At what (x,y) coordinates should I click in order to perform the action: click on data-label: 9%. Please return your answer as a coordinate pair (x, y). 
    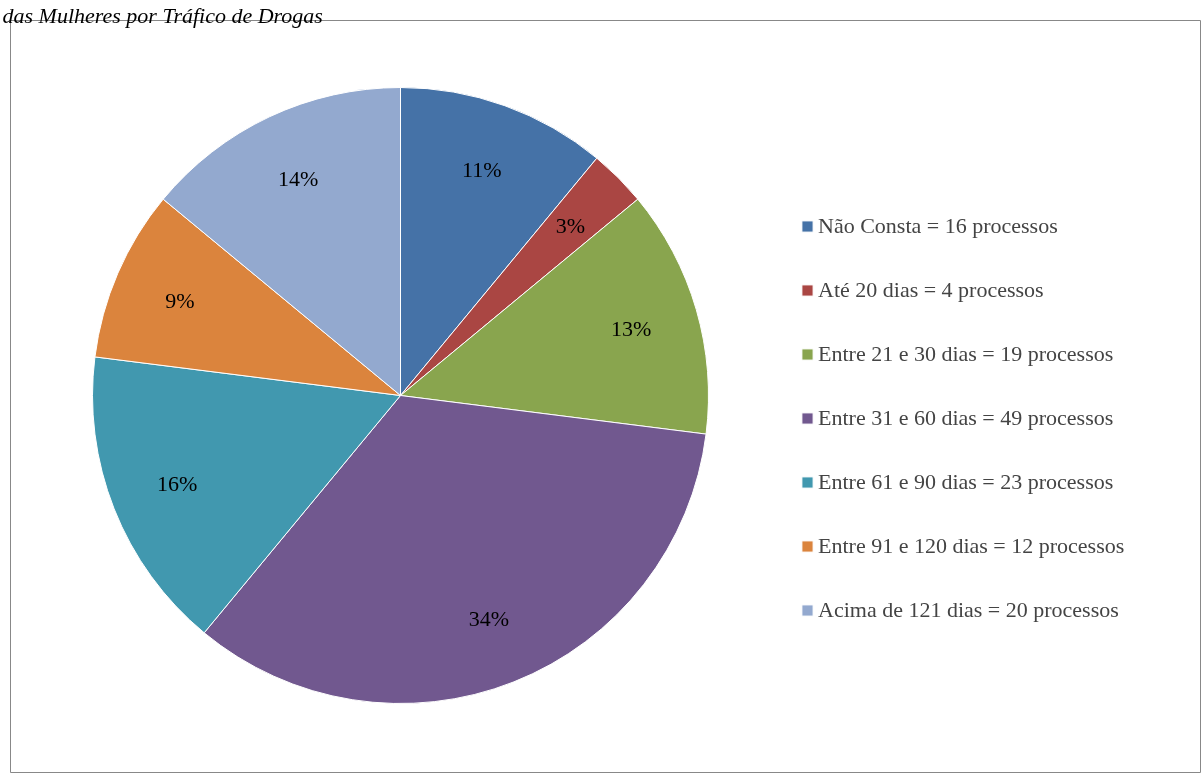
    Looking at the image, I should click on (180, 300).